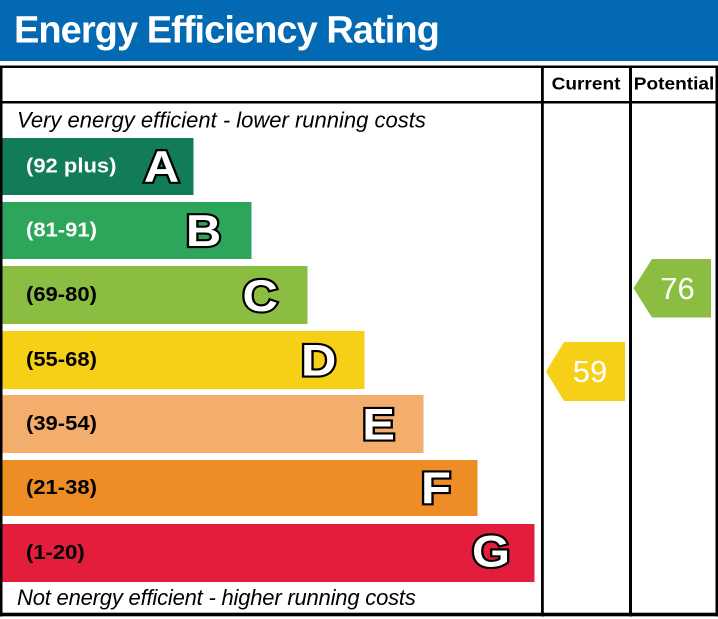 This screenshot has width=718, height=619. Describe the element at coordinates (677, 288) in the screenshot. I see `svg-text: 76` at that location.